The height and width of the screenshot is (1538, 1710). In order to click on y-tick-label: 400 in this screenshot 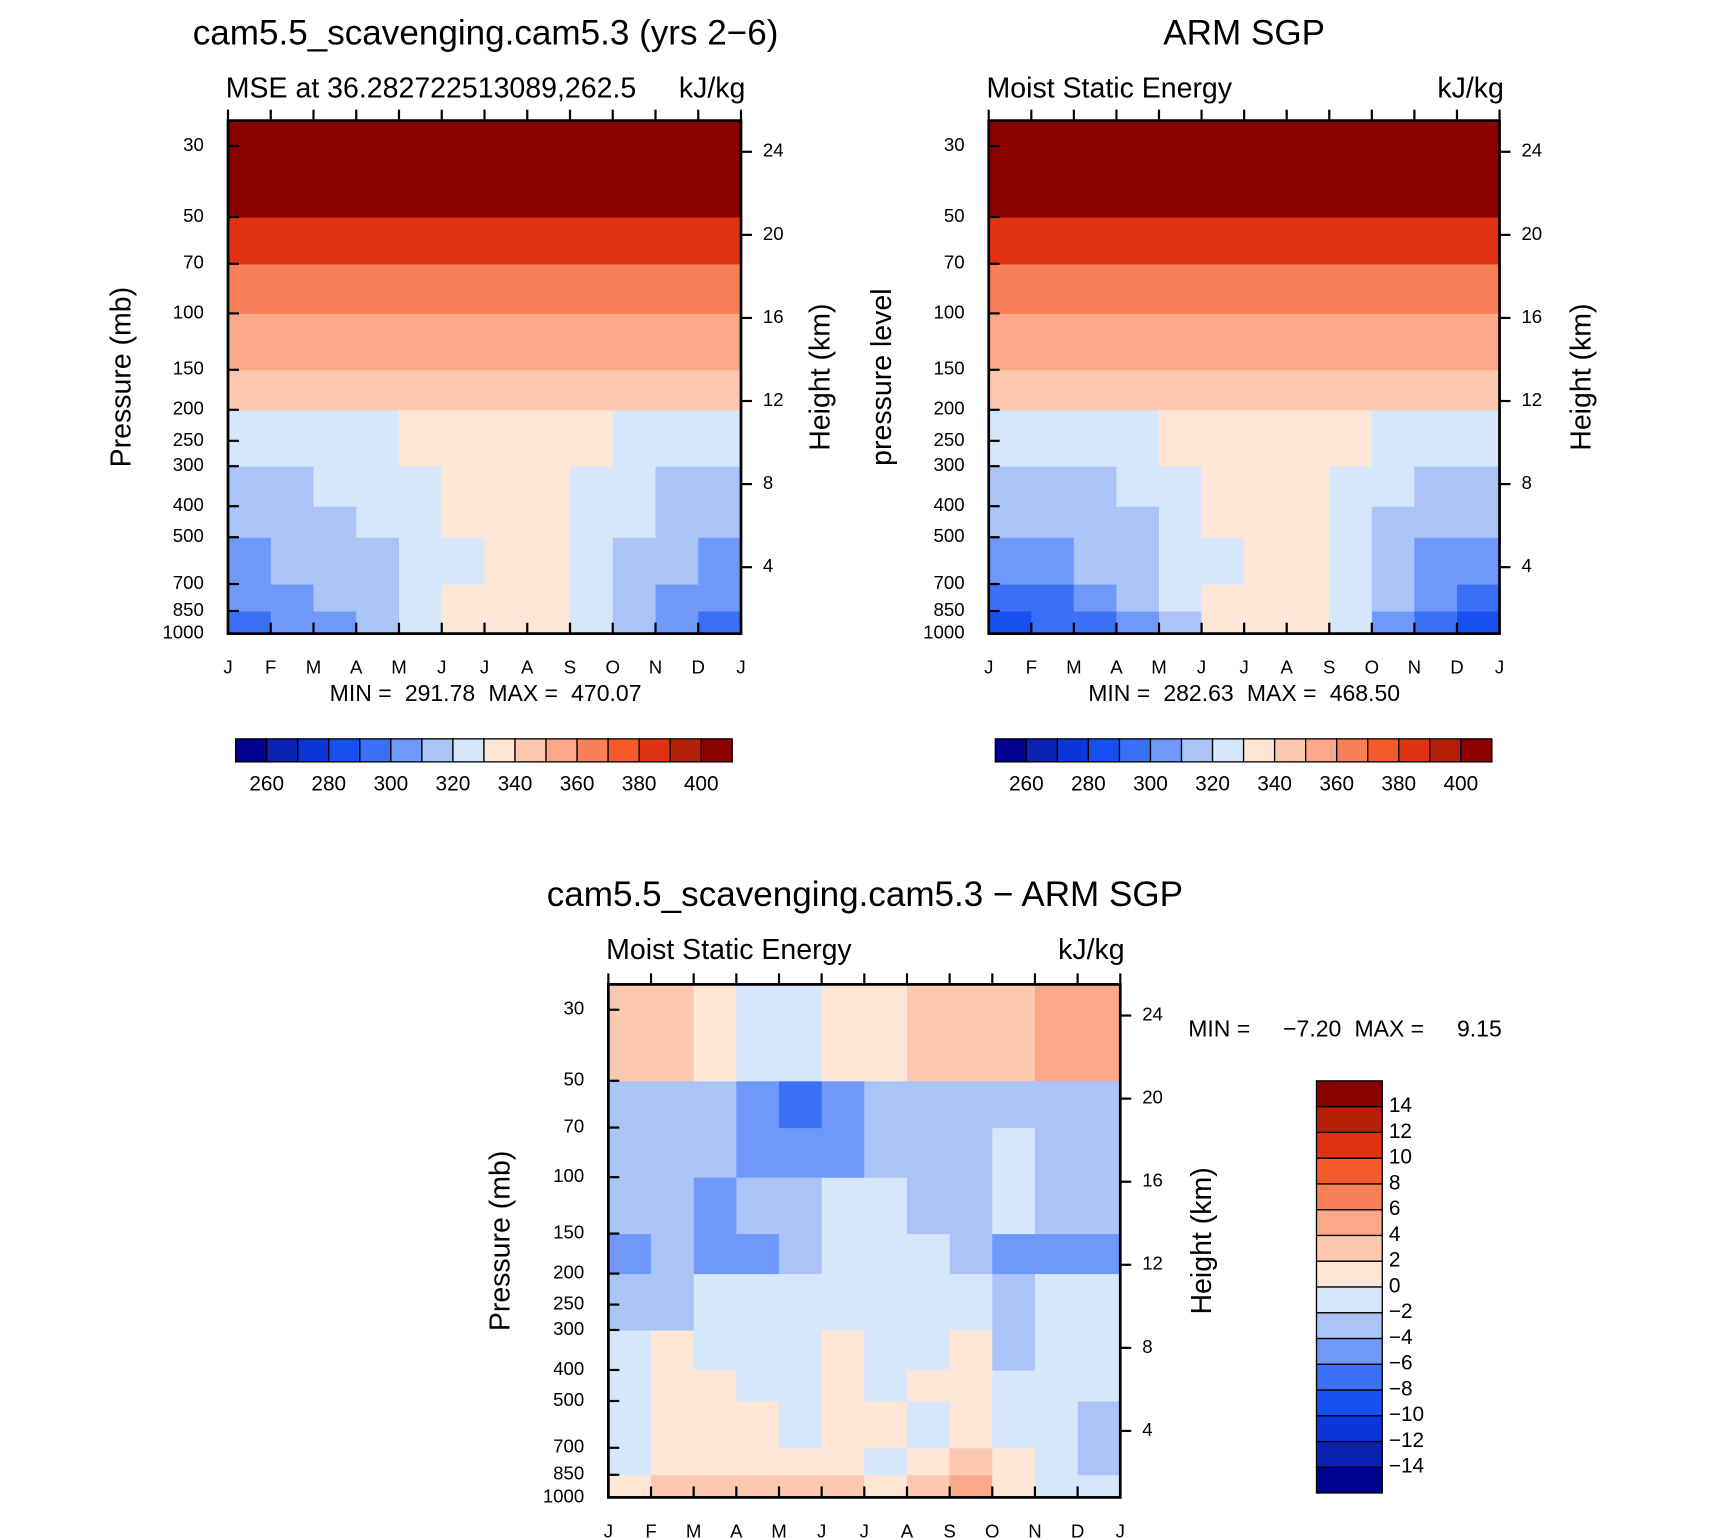, I will do `click(188, 504)`.